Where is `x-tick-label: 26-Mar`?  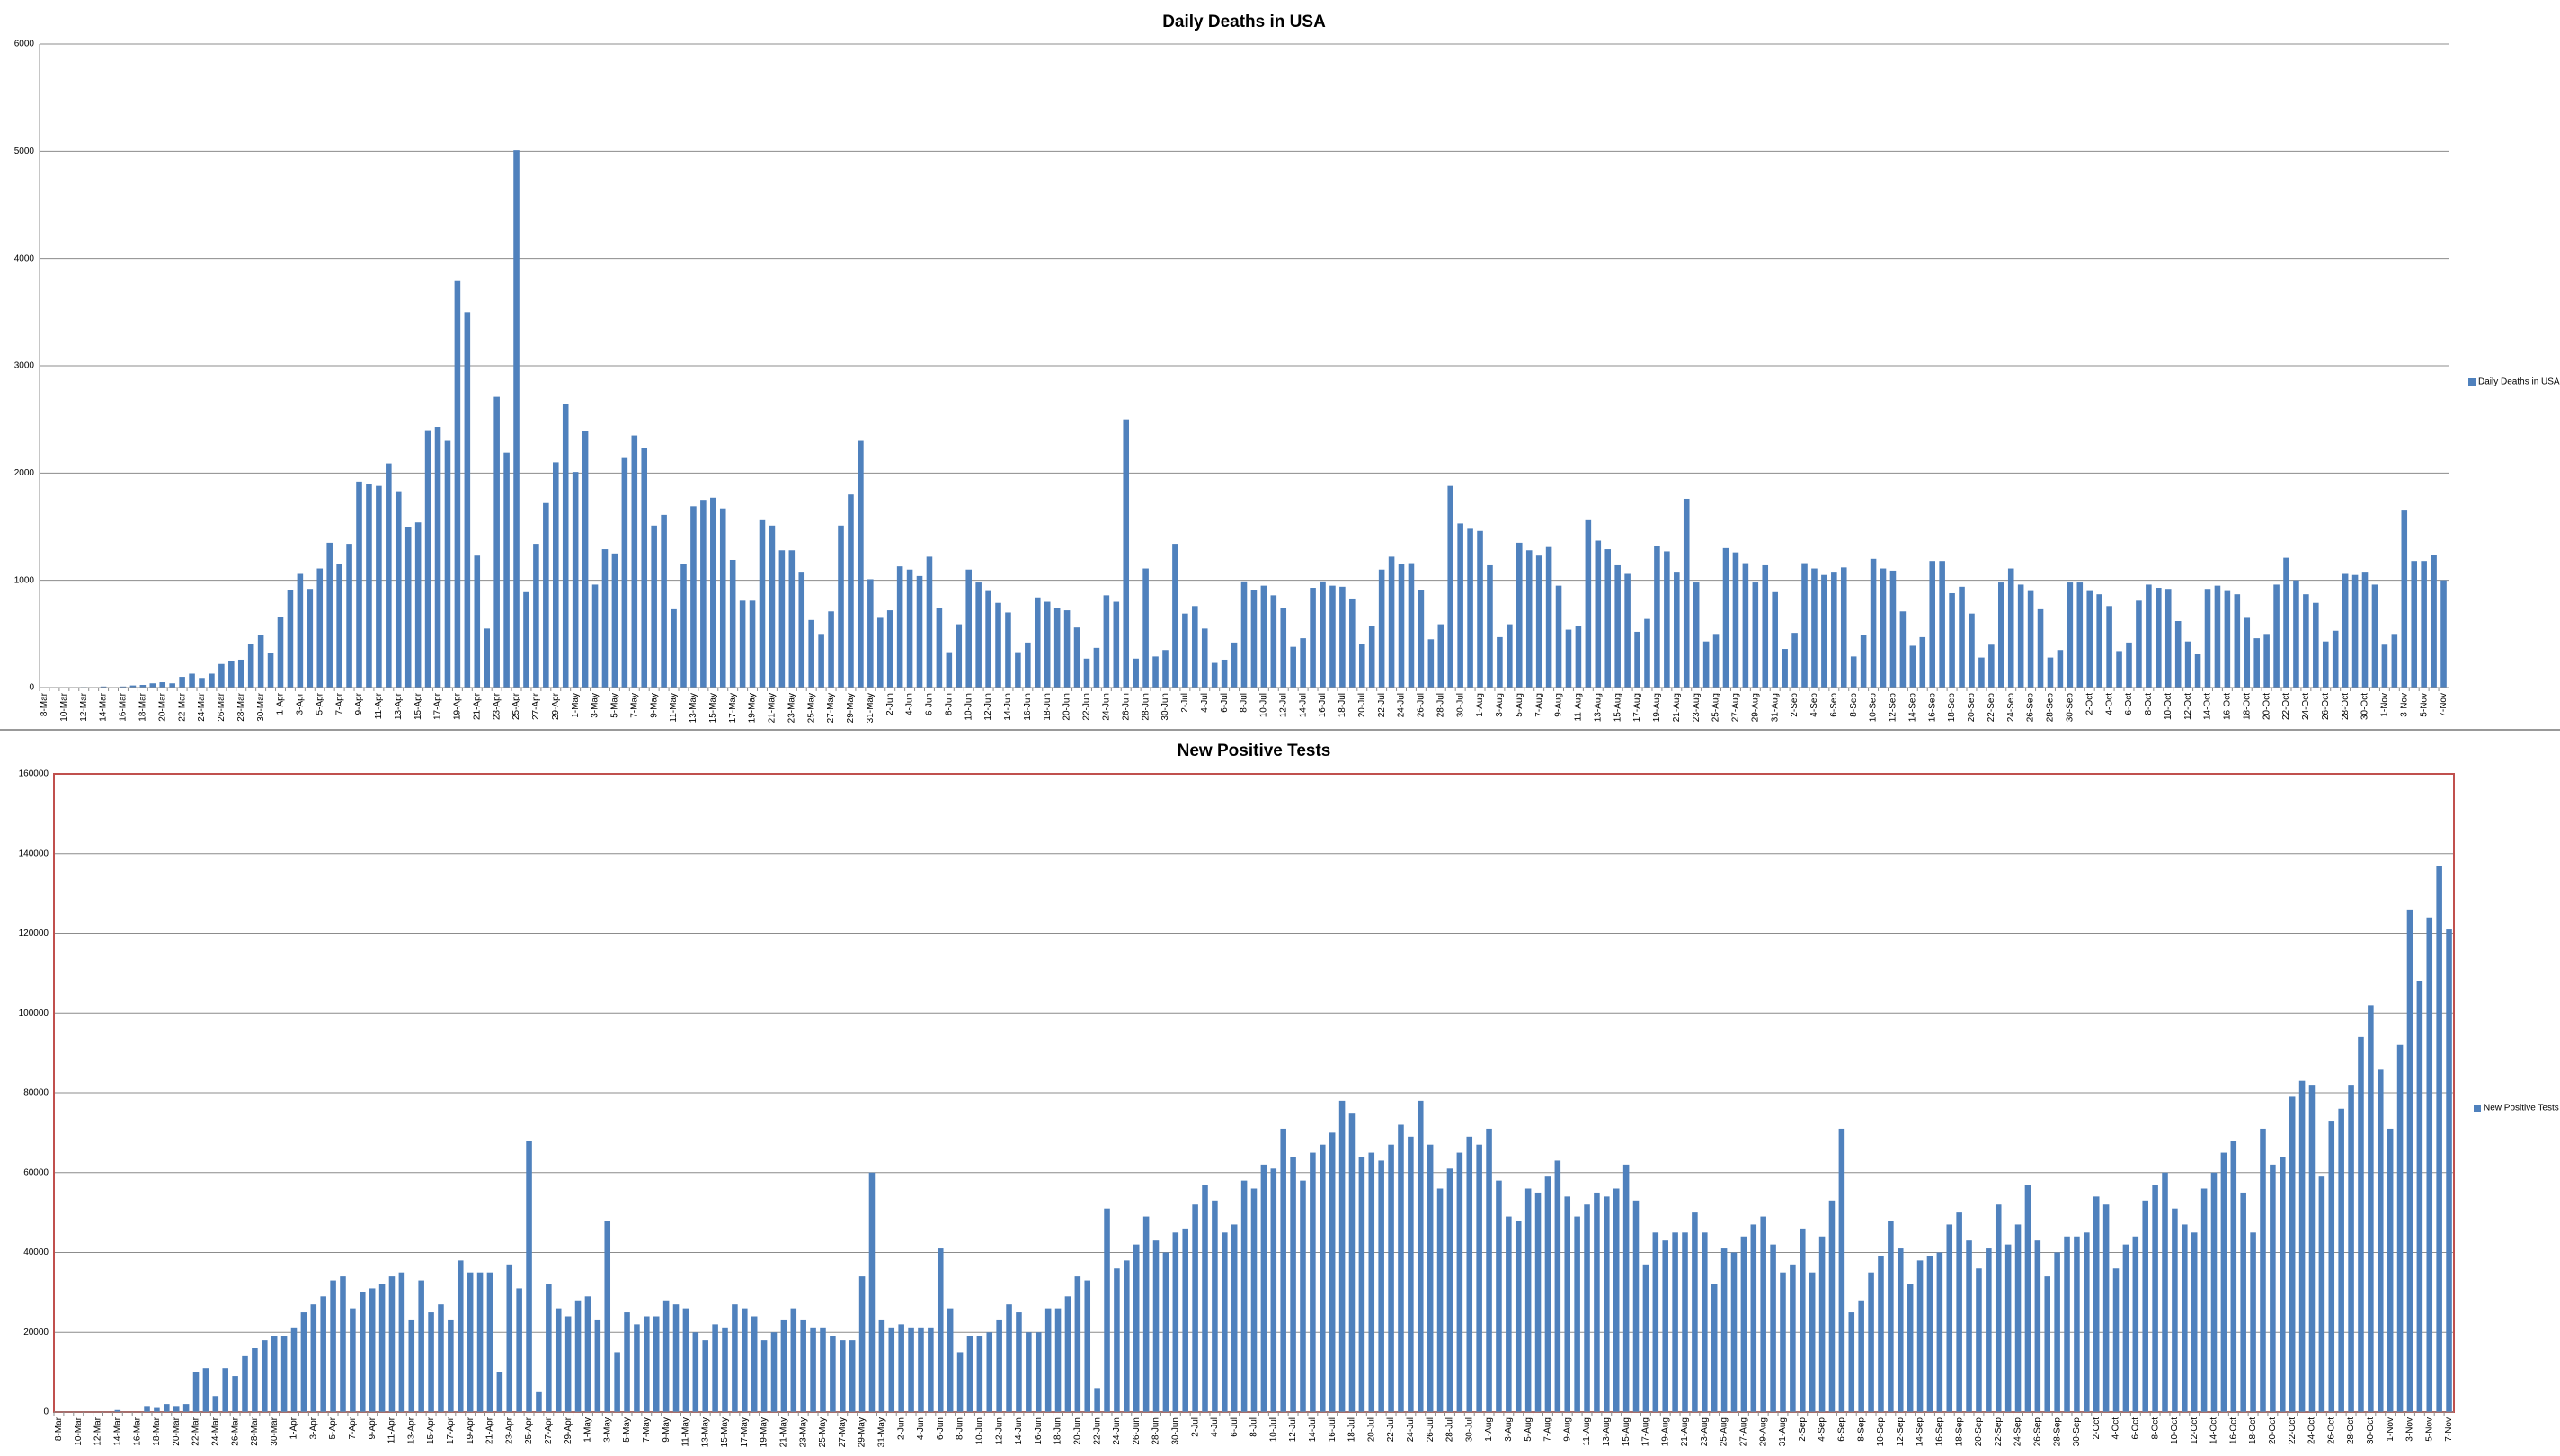
x-tick-label: 26-Mar is located at coordinates (235, 1430).